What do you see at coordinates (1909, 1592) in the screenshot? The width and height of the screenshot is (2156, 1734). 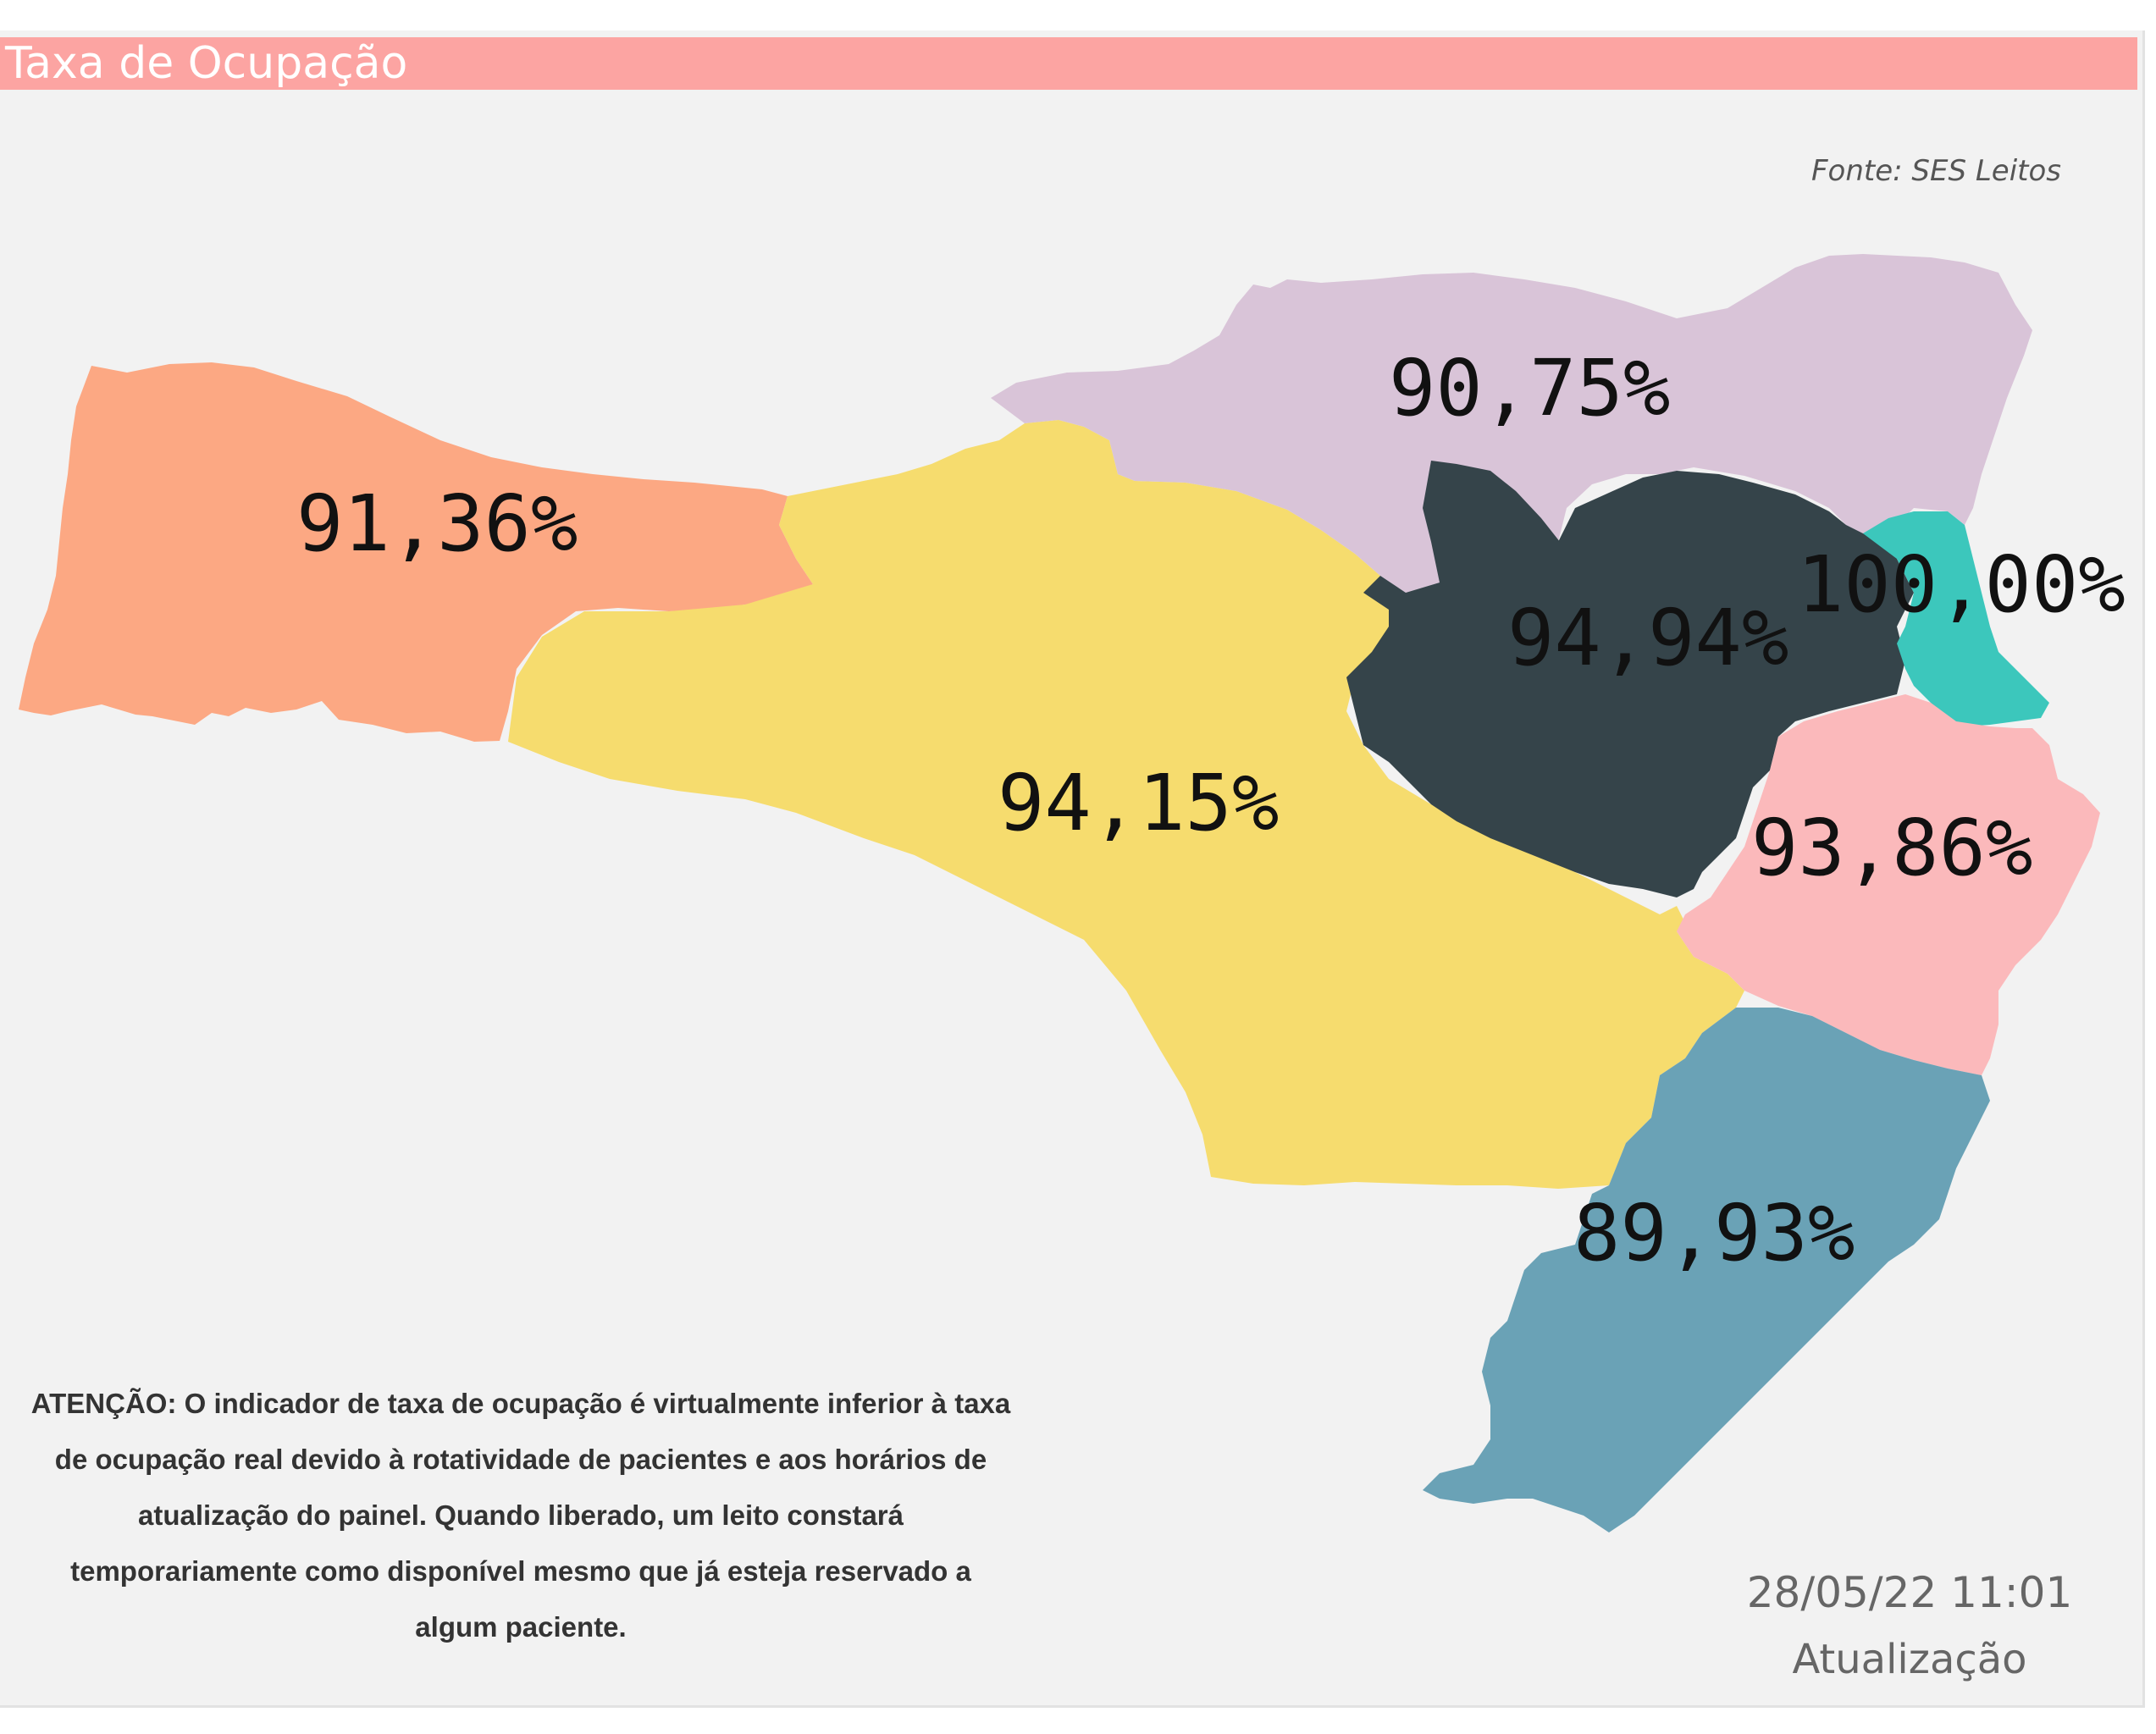 I see `update-timestamp: 28/05/22 11:01` at bounding box center [1909, 1592].